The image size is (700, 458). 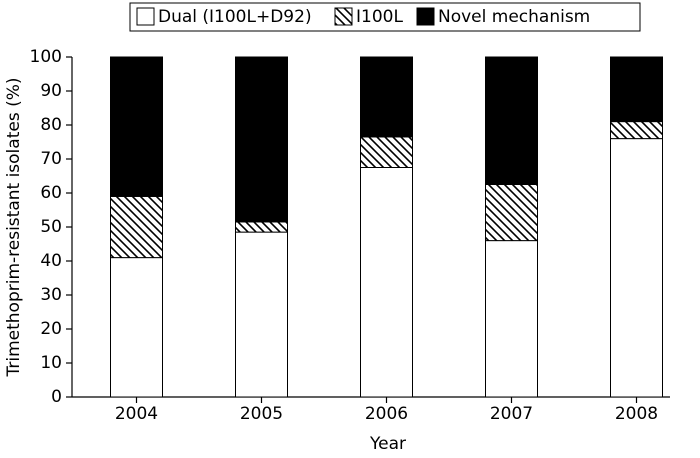 I want to click on x-tick-label: 2007, so click(x=511, y=414).